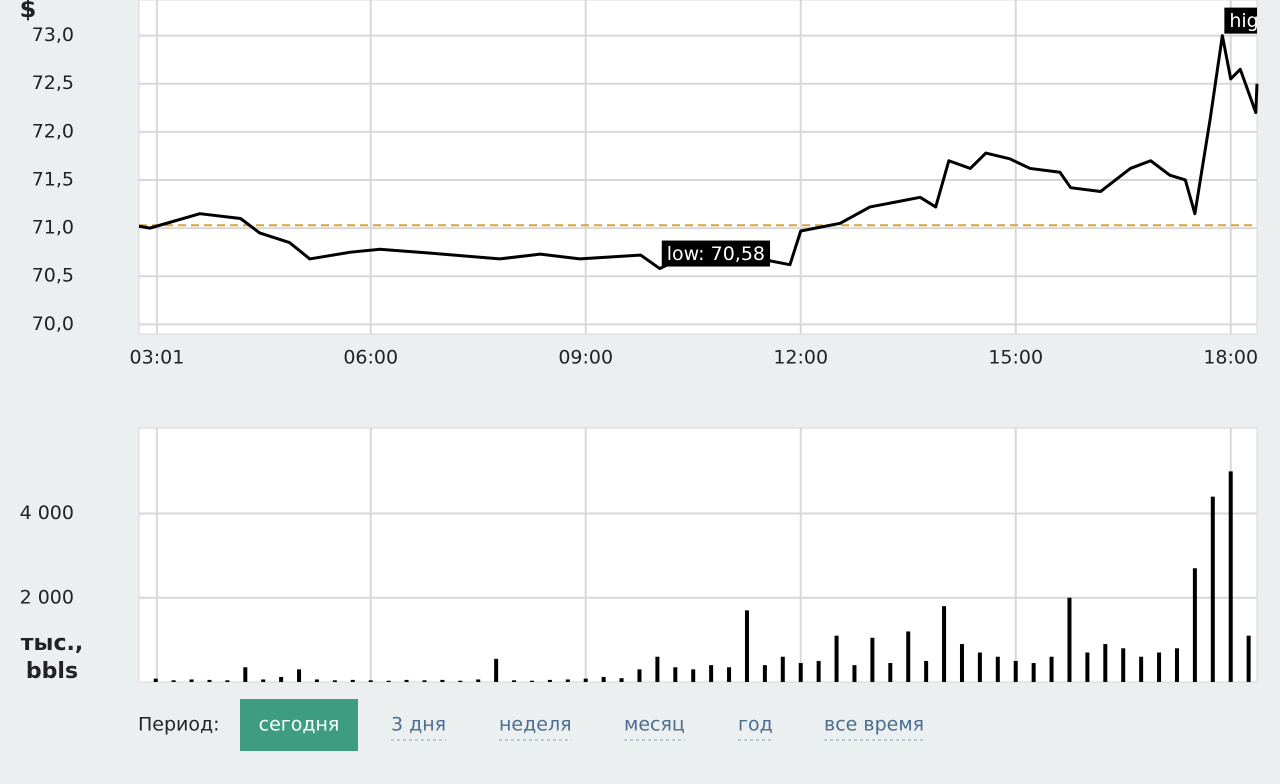 The width and height of the screenshot is (1280, 784). I want to click on annotation-label: hig, so click(1243, 21).